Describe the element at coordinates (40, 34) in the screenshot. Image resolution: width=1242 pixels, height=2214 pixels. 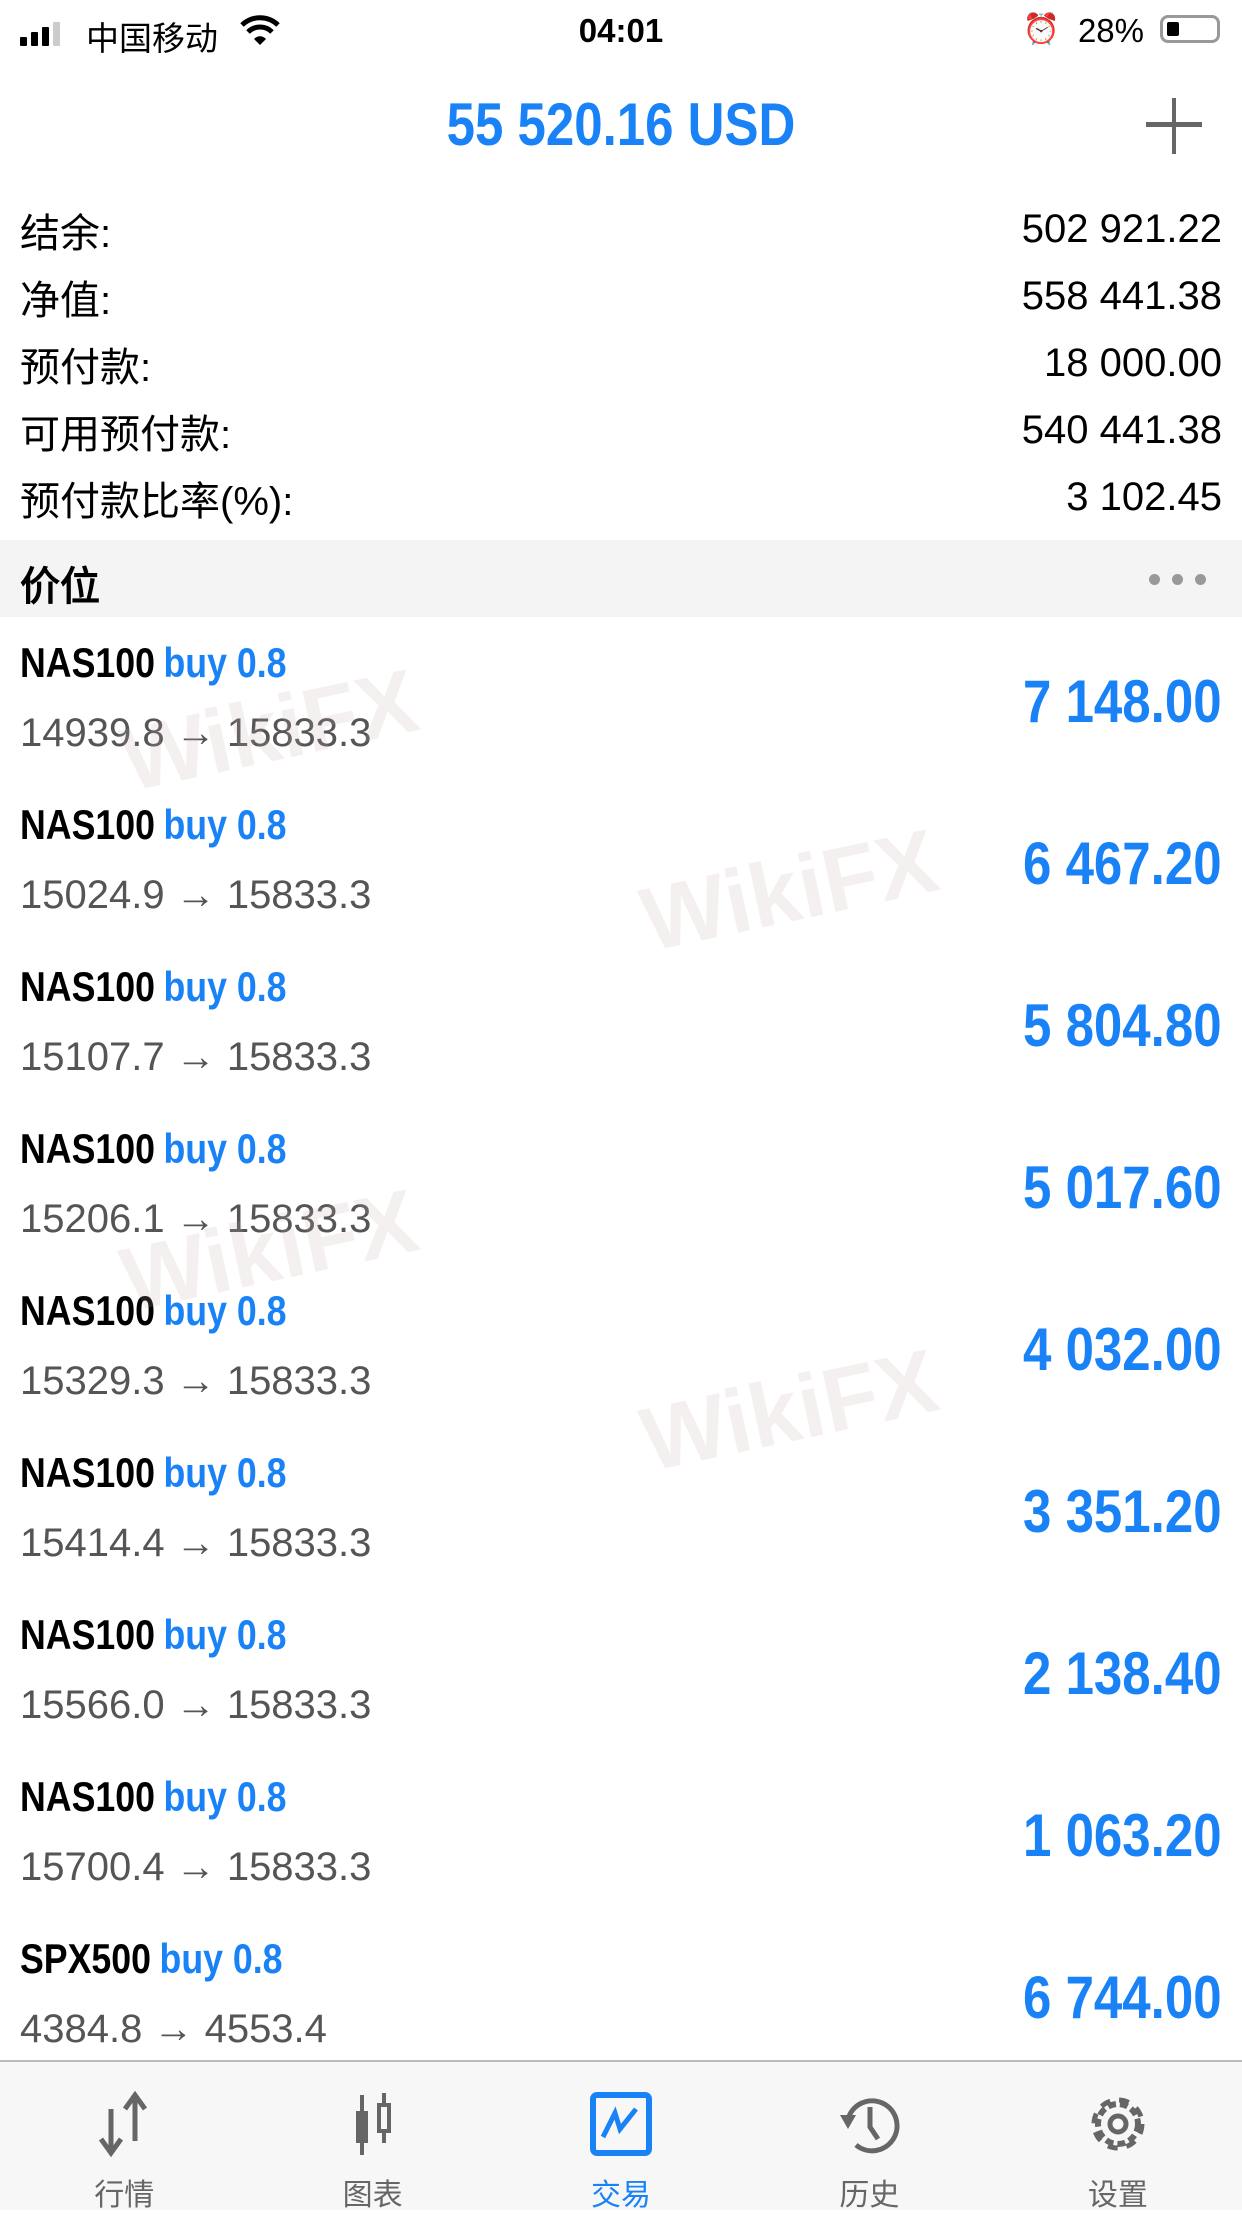
I see `signal-icon` at that location.